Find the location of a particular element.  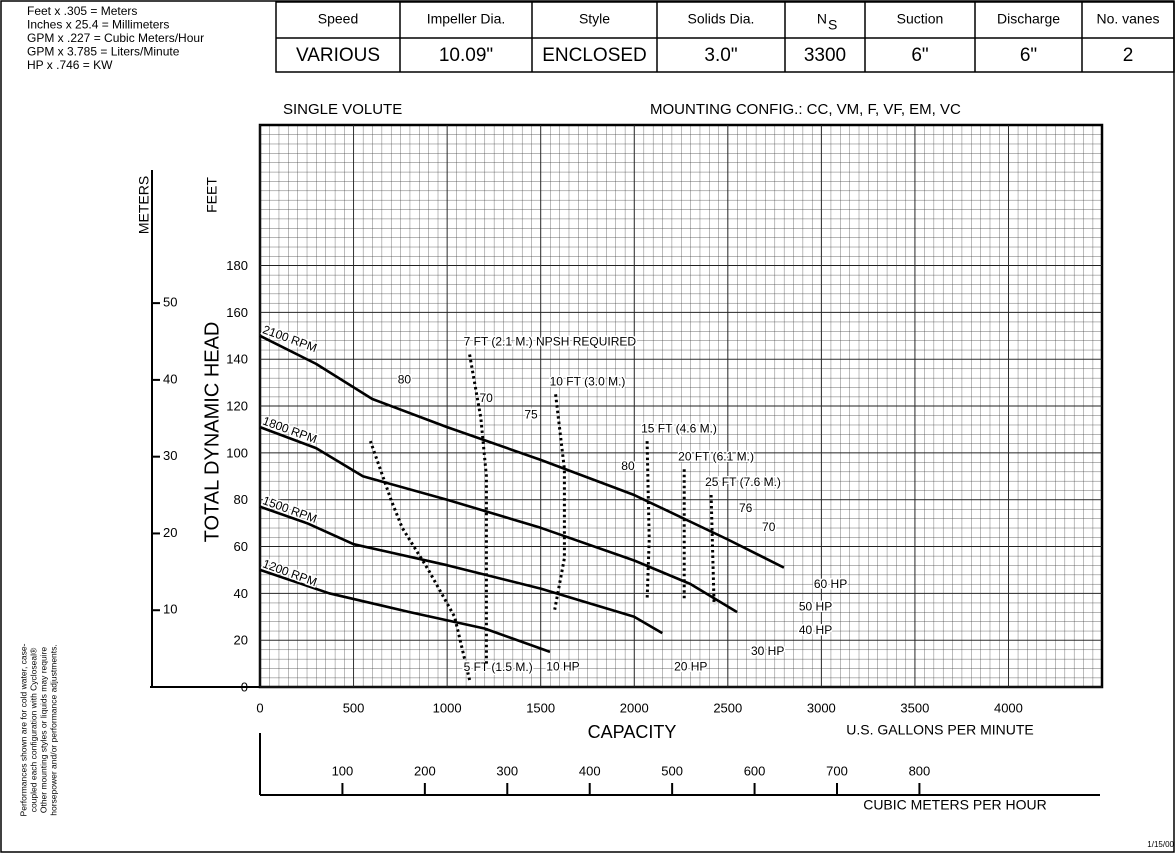

x-tick-label: 2500 is located at coordinates (727, 707).